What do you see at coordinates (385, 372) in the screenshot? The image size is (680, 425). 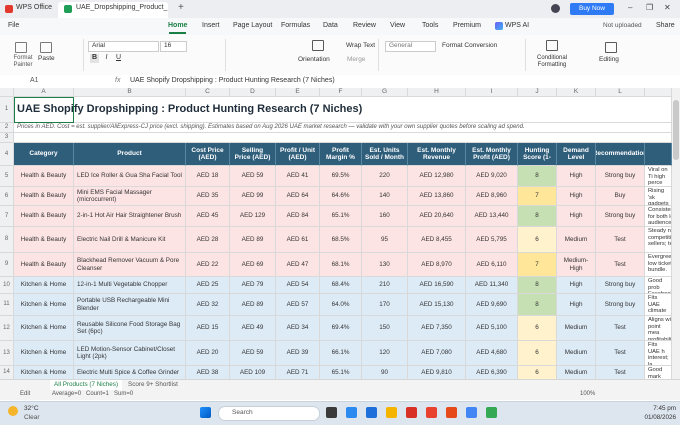 I see `data-cell: 90` at bounding box center [385, 372].